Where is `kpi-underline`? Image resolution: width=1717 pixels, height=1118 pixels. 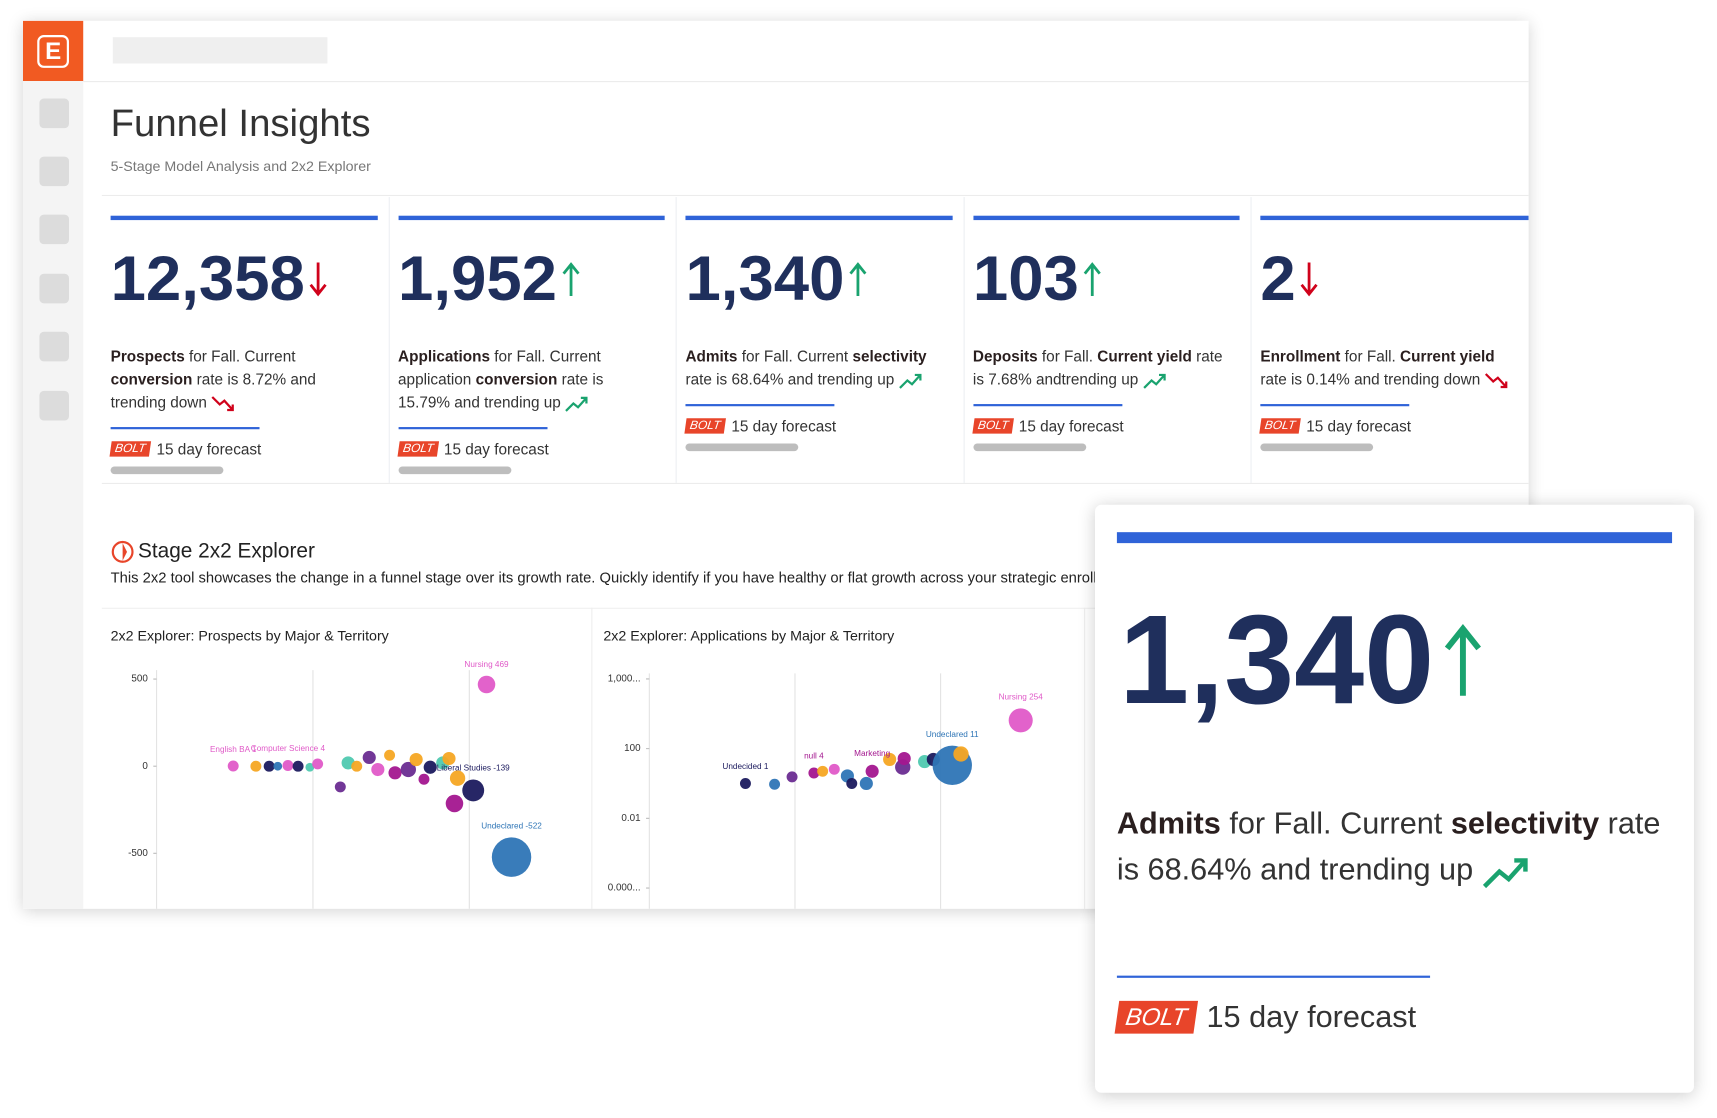 kpi-underline is located at coordinates (185, 428).